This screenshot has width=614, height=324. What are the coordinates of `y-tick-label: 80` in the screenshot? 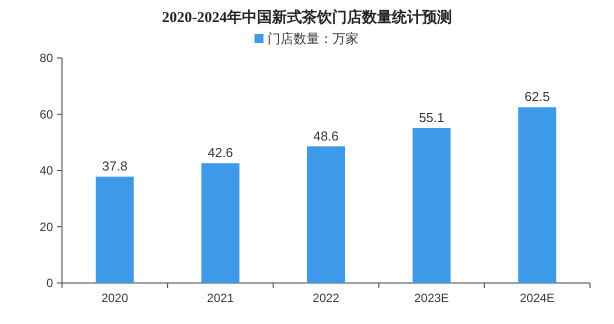 It's located at (47, 58).